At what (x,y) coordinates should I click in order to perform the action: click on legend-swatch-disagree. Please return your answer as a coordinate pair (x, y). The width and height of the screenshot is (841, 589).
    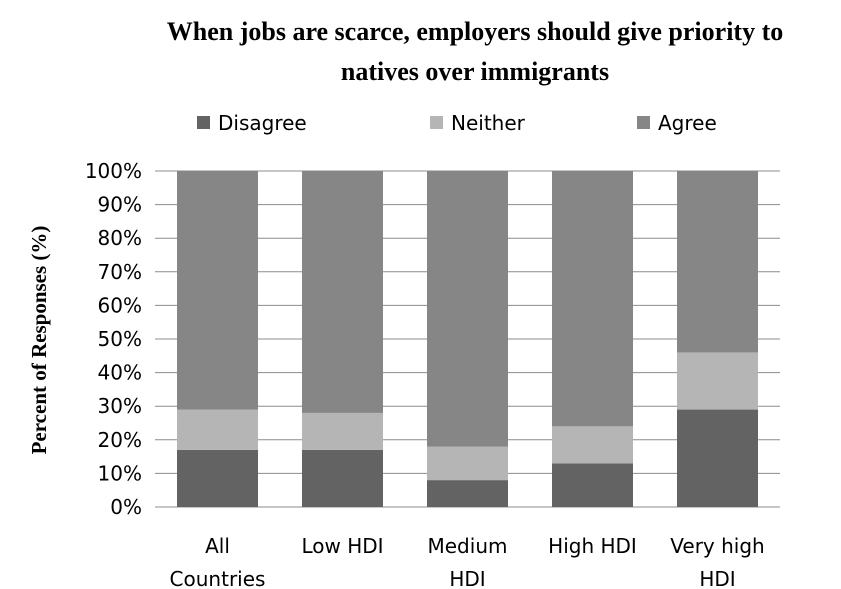
    Looking at the image, I should click on (203, 122).